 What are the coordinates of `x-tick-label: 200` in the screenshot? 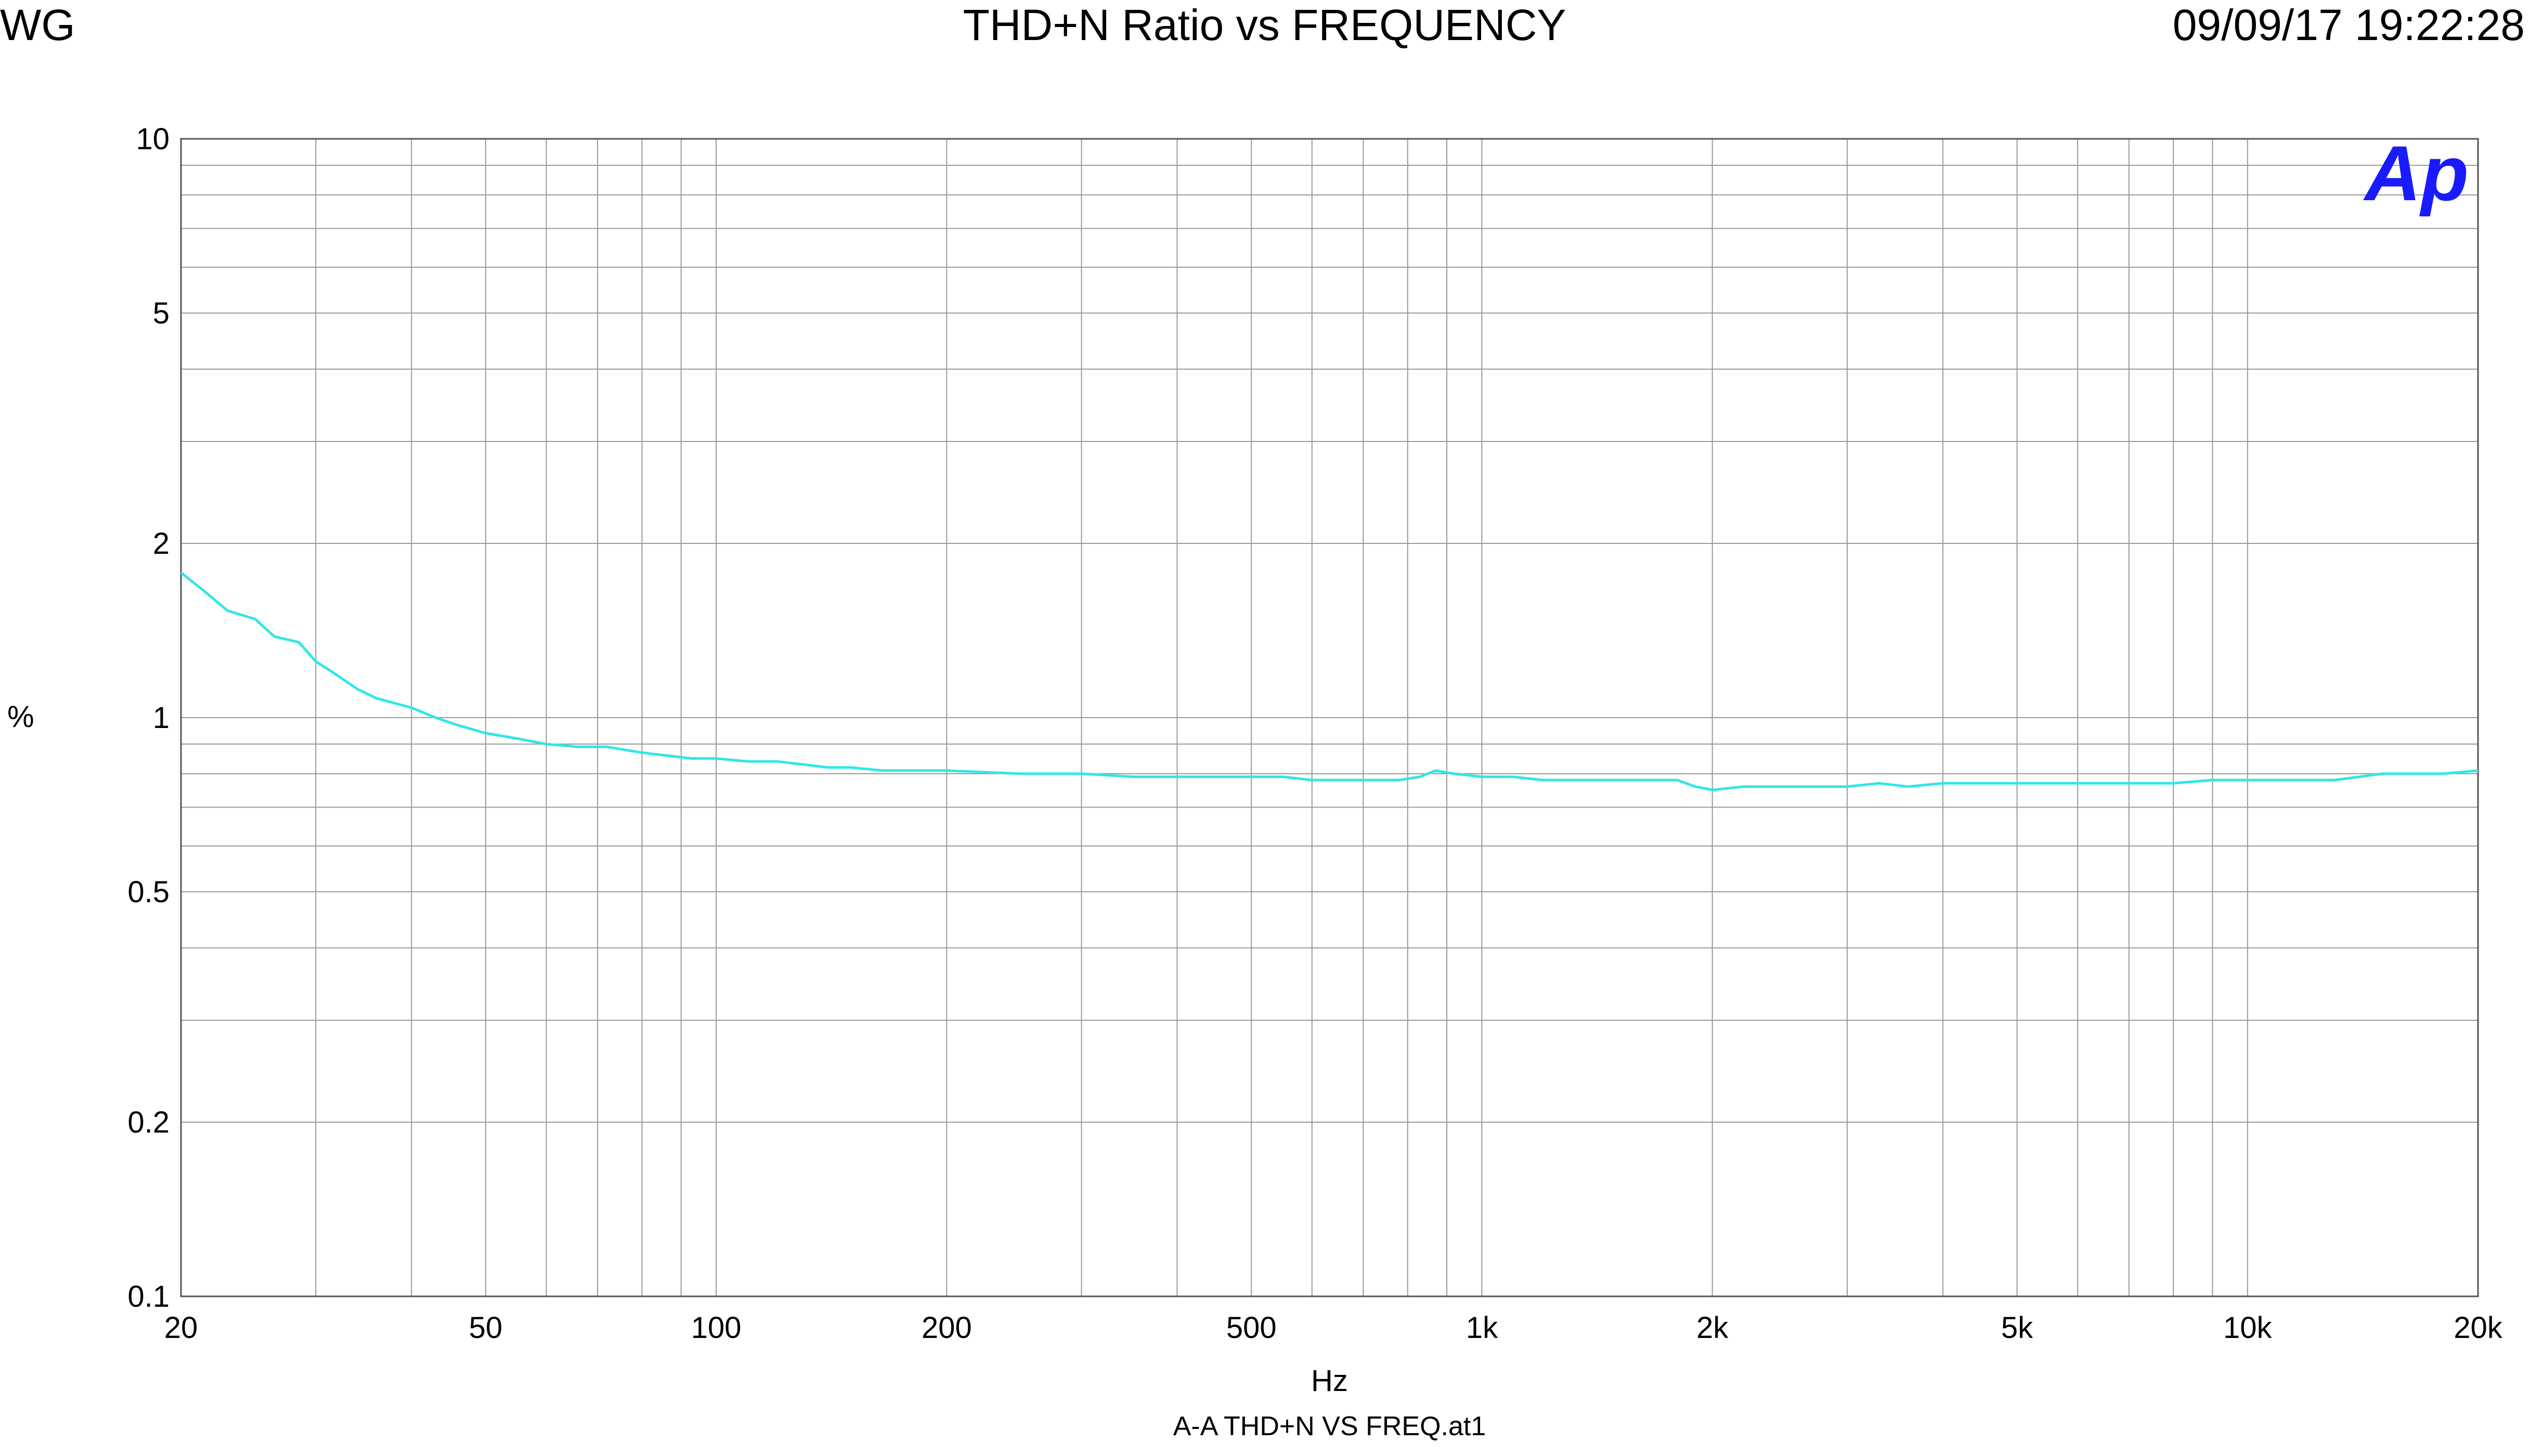 It's located at (947, 1328).